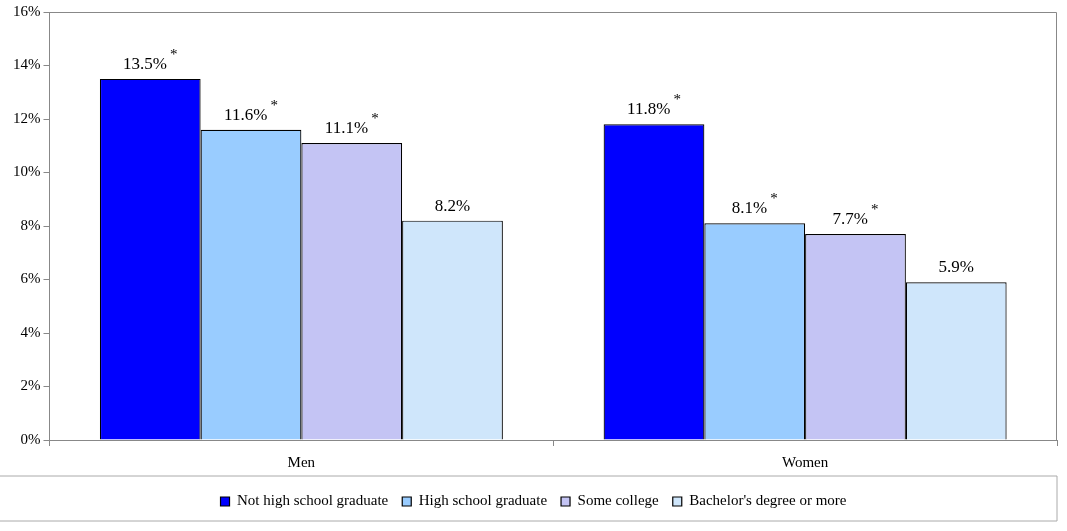 This screenshot has height=531, width=1067. I want to click on data-label: 8.2%, so click(452, 205).